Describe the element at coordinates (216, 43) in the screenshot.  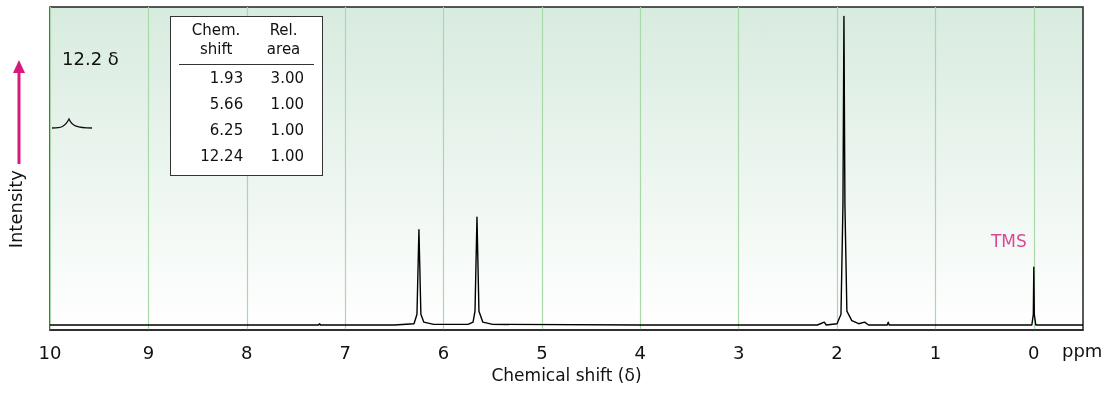
I see `annotation: Chem. shift` at that location.